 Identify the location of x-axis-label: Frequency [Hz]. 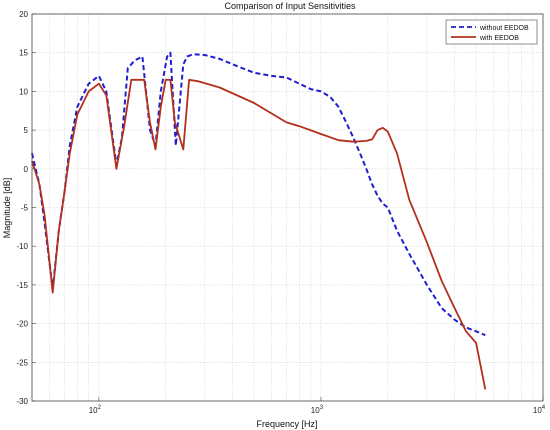
(286, 424).